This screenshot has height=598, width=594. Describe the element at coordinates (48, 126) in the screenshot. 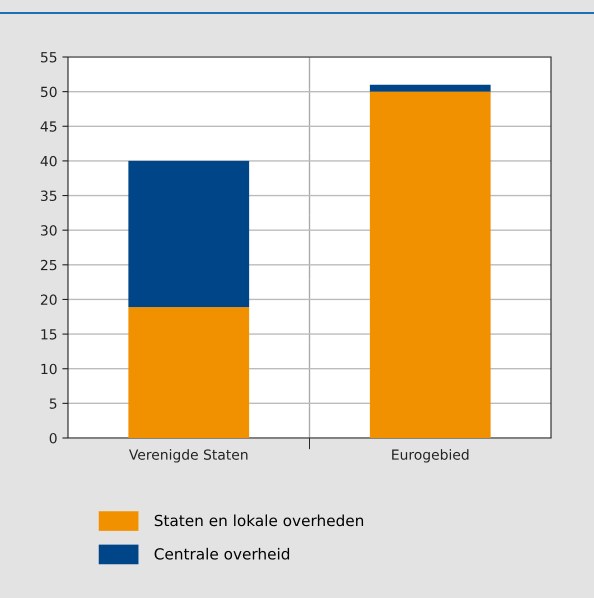

I see `y-tick-label: 45` at that location.